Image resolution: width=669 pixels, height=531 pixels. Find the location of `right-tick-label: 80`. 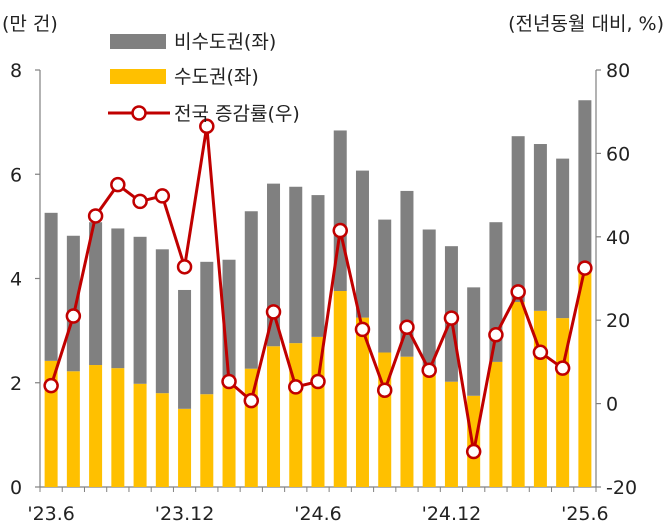

right-tick-label: 80 is located at coordinates (618, 71).